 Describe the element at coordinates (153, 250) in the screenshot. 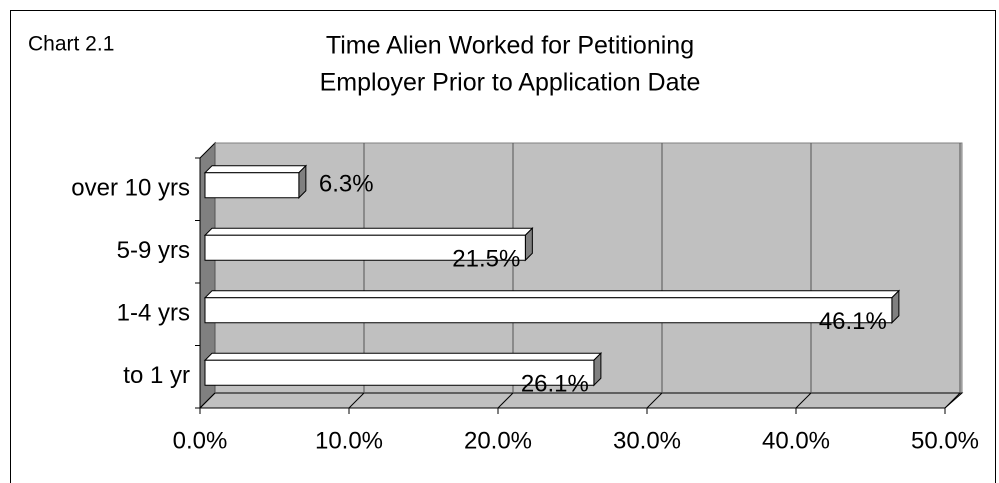

I see `y-tick-label: 5-9 yrs` at that location.